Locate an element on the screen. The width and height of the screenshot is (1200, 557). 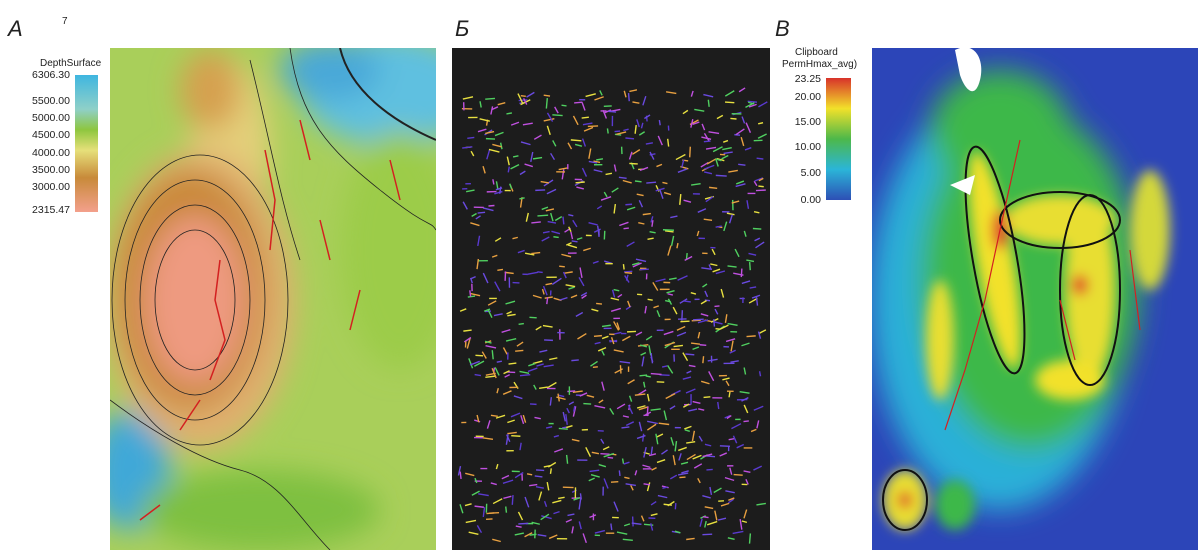
legend-title: 7 is located at coordinates (65, 21).